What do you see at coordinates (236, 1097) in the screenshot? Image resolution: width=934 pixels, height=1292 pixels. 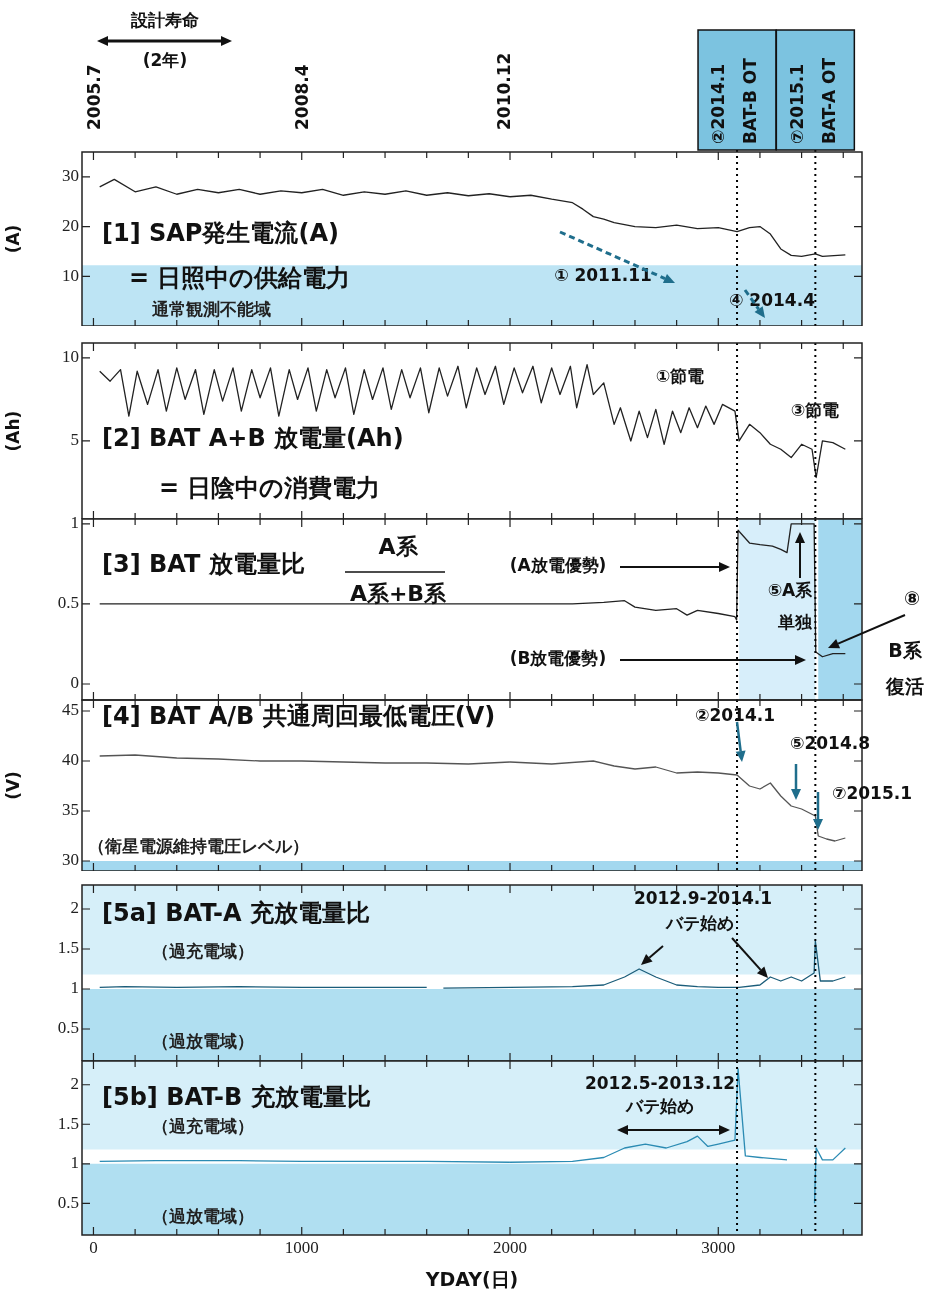 I see `text: [5b] BAT-B 充放電量比` at bounding box center [236, 1097].